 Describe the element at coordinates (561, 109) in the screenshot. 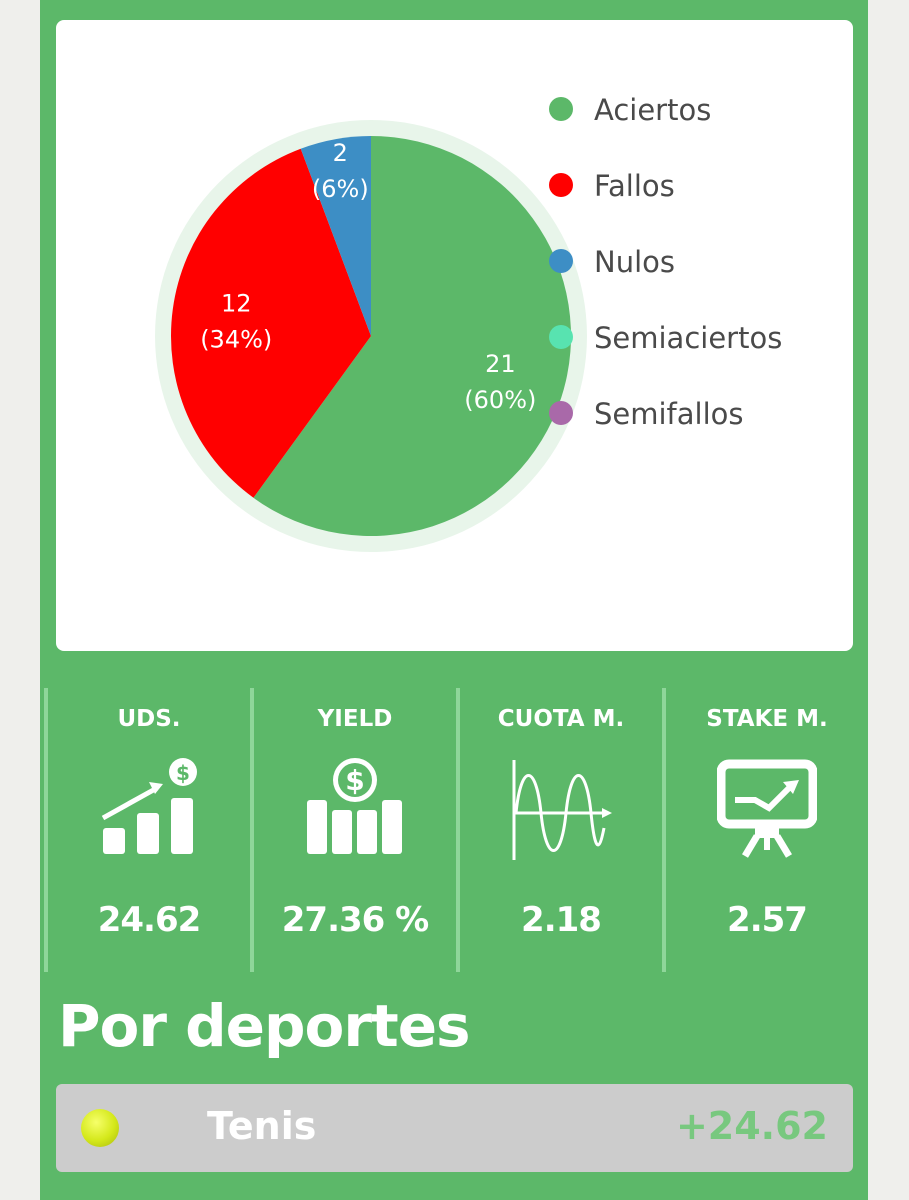

I see `legend-swatch-aciertos` at that location.